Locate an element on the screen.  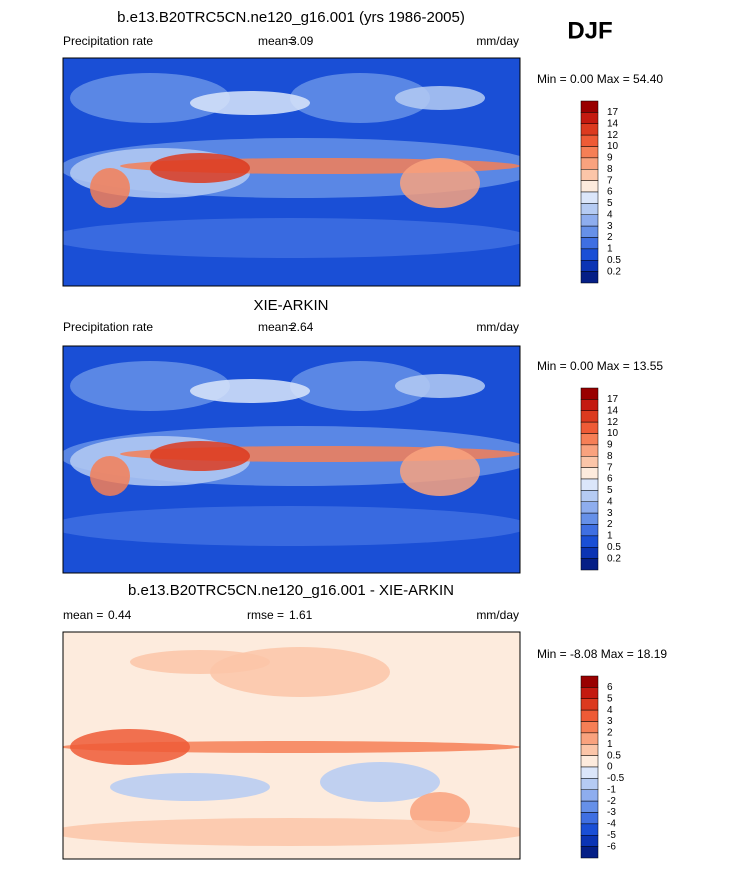
season-label: DJF is located at coordinates (589, 30).